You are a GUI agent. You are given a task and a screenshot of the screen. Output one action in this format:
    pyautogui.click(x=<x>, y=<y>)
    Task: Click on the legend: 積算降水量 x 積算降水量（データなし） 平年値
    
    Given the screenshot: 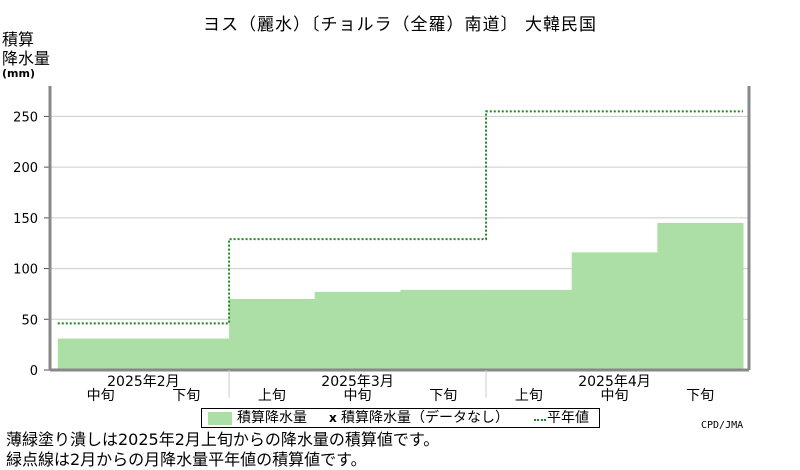 What is the action you would take?
    pyautogui.click(x=400, y=418)
    